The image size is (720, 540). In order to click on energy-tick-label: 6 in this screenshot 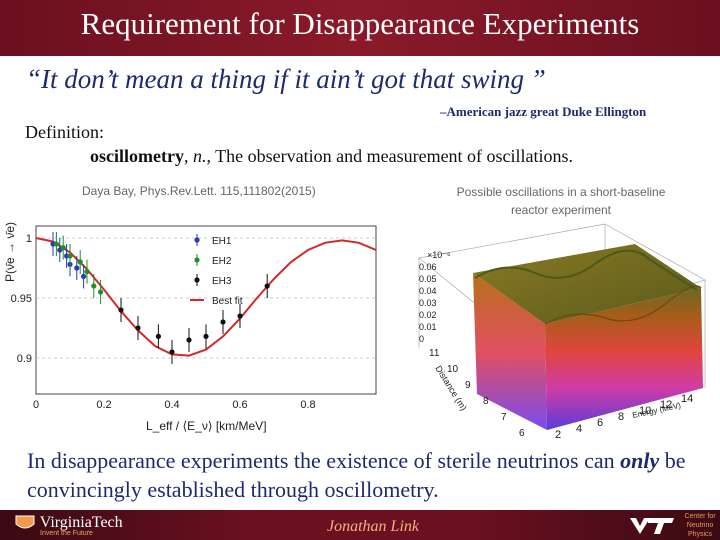, I will do `click(600, 423)`.